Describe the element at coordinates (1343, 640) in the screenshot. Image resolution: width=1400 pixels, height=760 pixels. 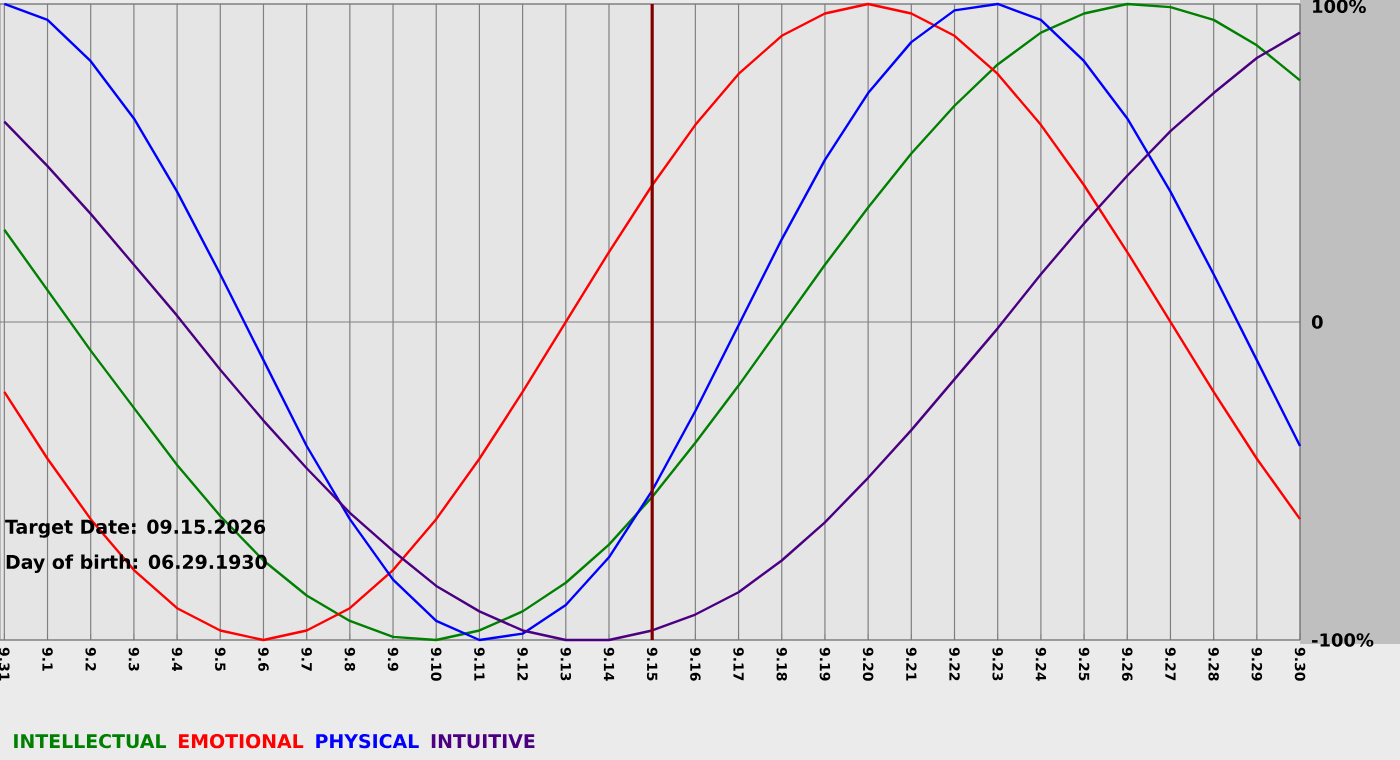
I see `y-tick-label: -100%` at that location.